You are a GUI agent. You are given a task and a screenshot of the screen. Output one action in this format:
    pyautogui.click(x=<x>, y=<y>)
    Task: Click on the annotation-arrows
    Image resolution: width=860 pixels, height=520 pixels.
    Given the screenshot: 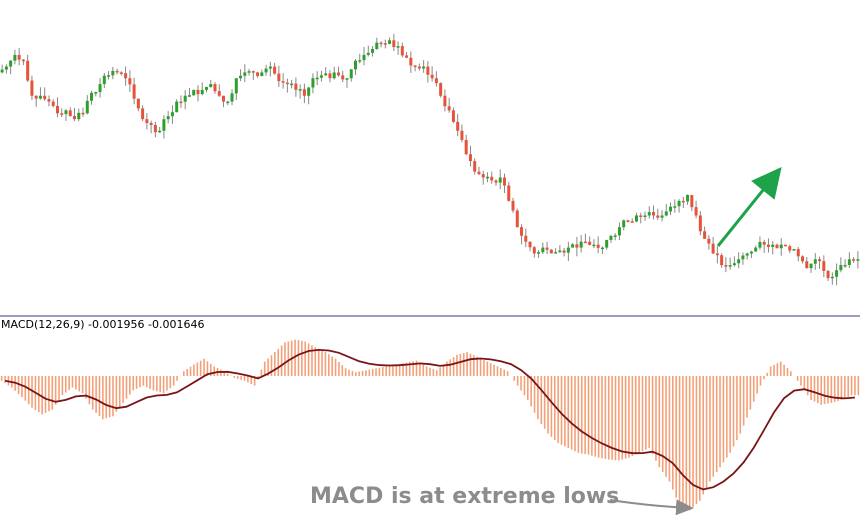 What is the action you would take?
    pyautogui.click(x=695, y=341)
    